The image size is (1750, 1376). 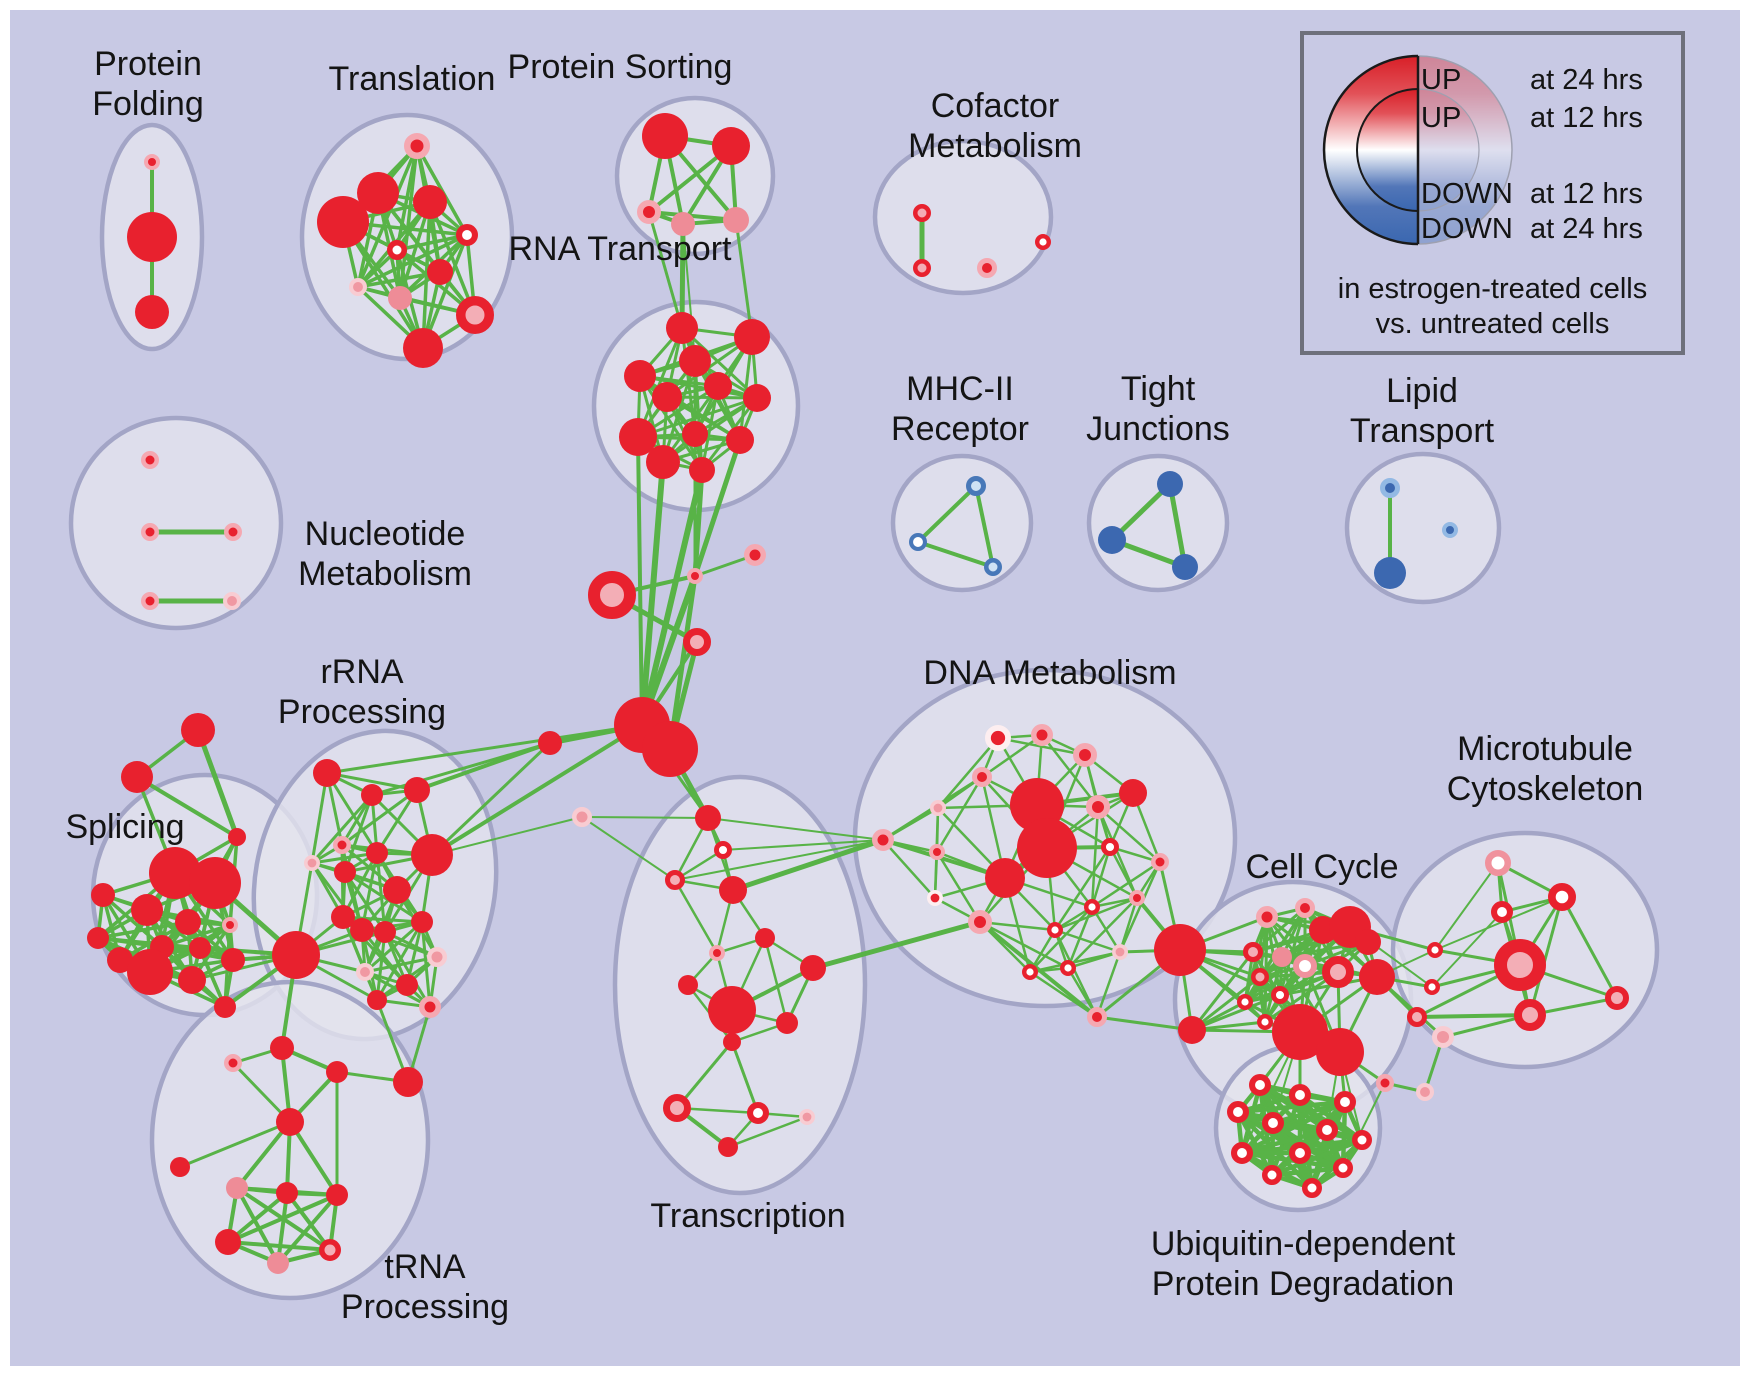 I want to click on node-pf3, so click(x=152, y=312).